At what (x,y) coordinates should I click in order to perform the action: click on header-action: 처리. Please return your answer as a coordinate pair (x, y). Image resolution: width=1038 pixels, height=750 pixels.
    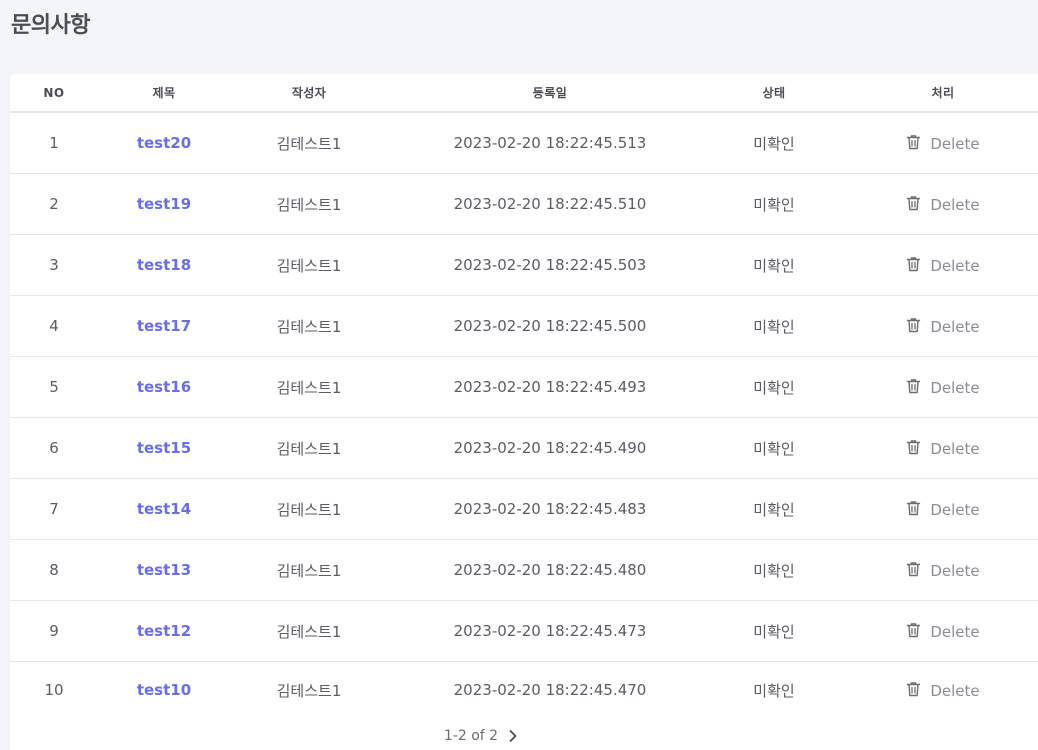
    Looking at the image, I should click on (937, 93).